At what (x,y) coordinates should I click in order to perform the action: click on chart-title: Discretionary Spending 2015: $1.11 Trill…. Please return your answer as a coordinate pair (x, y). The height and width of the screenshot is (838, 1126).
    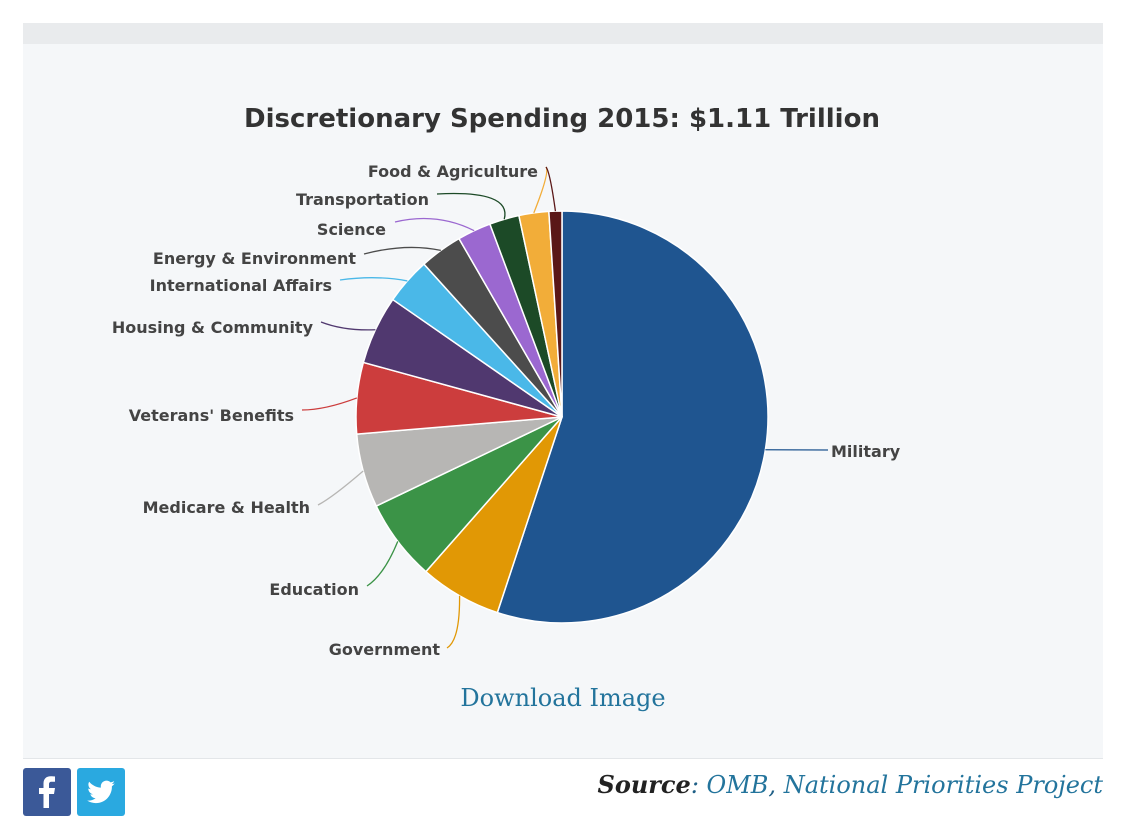
    Looking at the image, I should click on (562, 119).